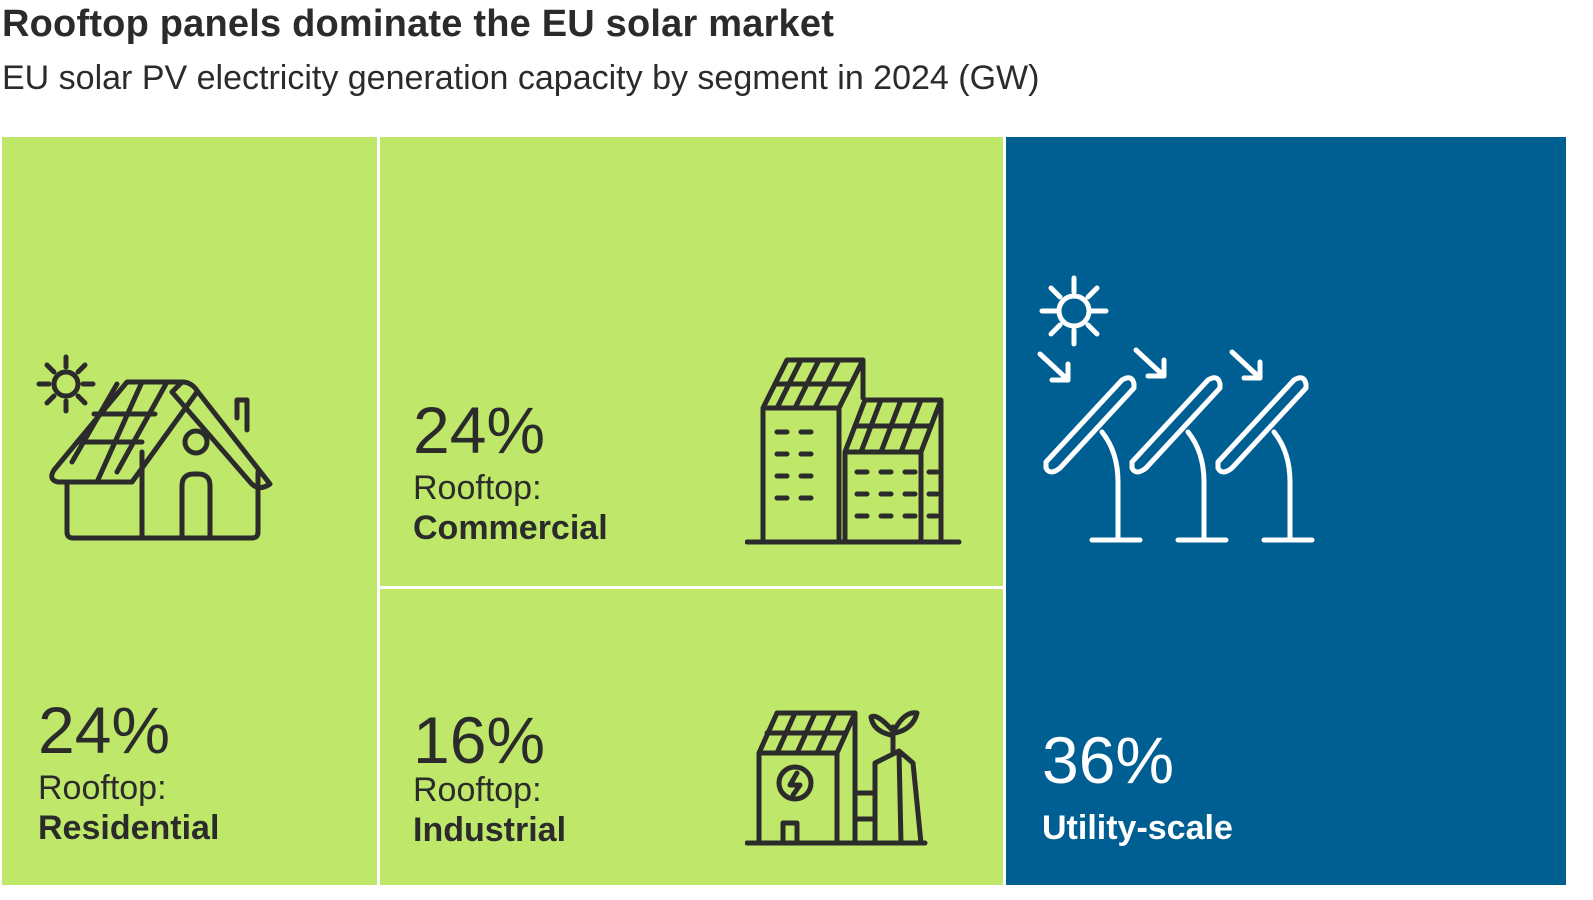 Image resolution: width=1593 pixels, height=900 pixels. Describe the element at coordinates (104, 730) in the screenshot. I see `value-label-residential: 24%` at that location.